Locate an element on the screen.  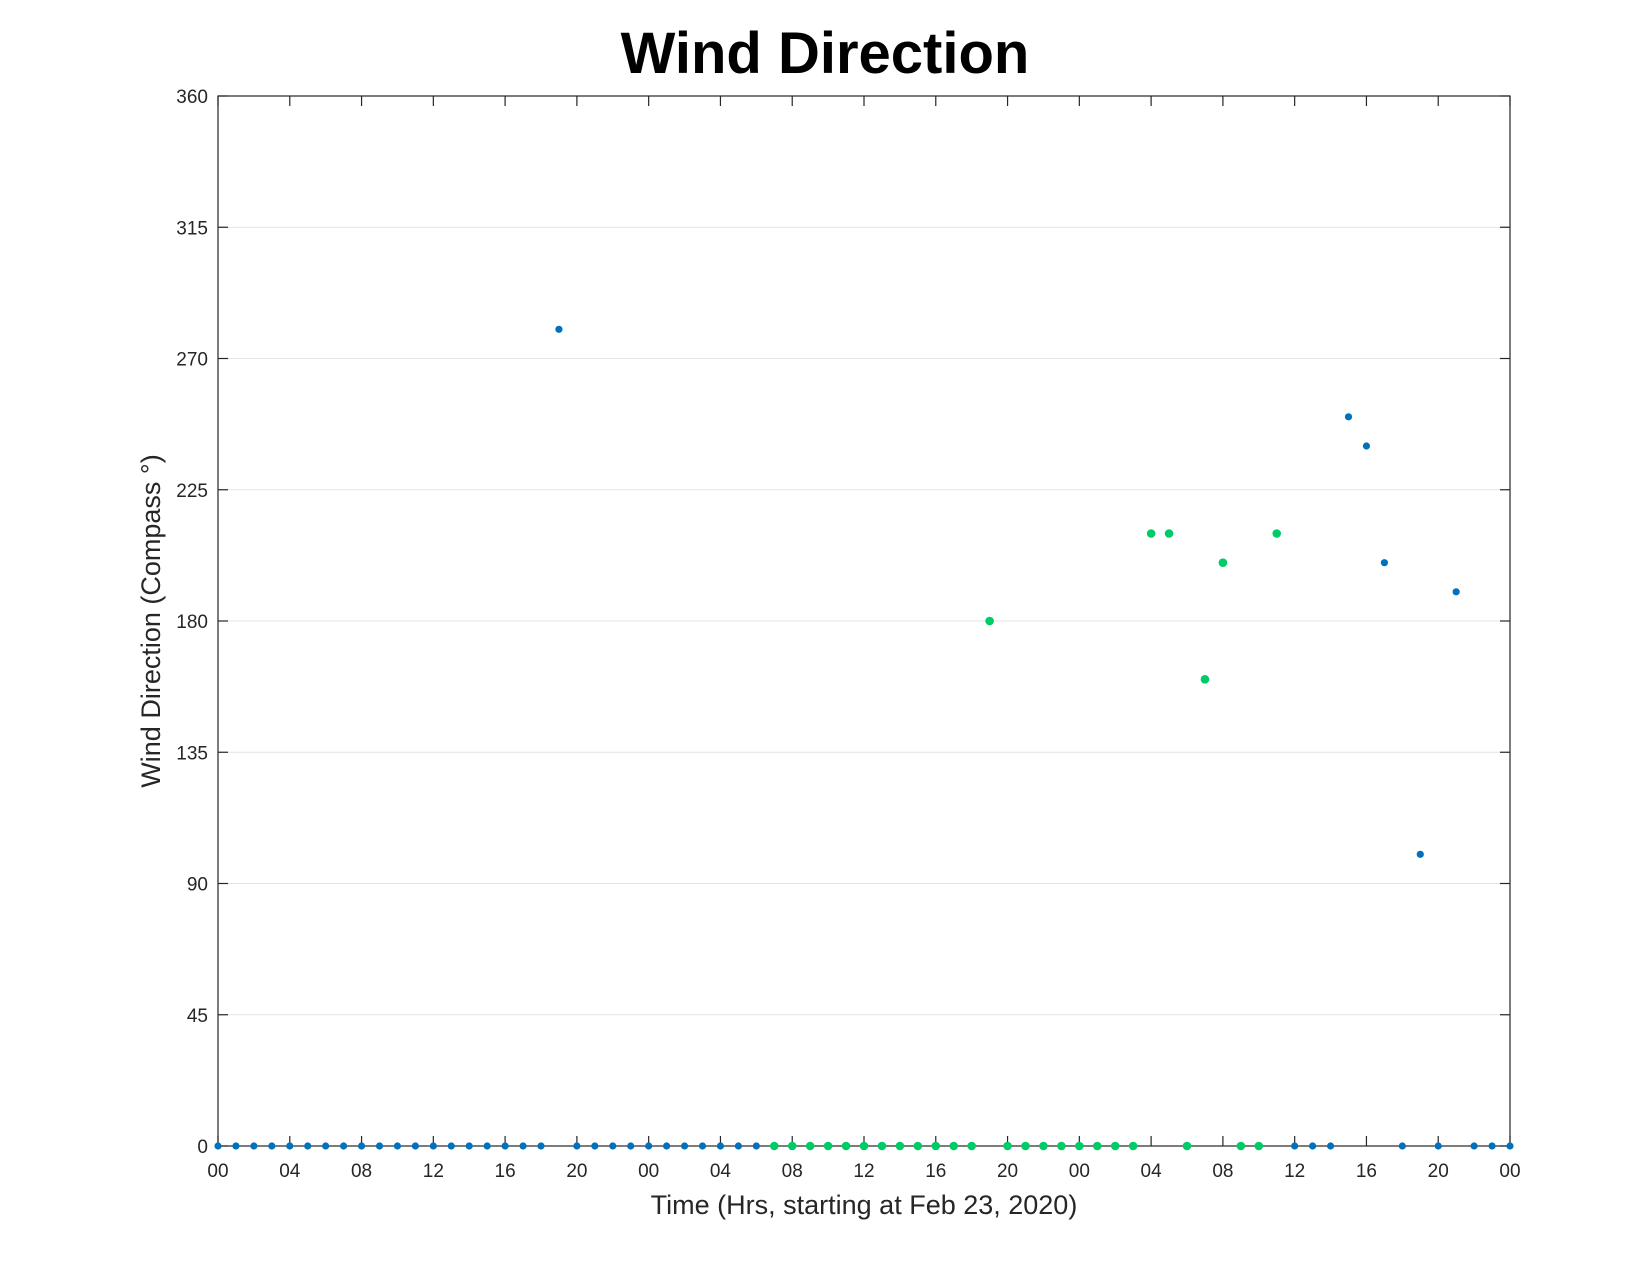
x-tick-labels: 00 04 08 12 16 20 00 04 08 12 16 20 00 04 08 12 16 20 00 is located at coordinates (863, 1171).